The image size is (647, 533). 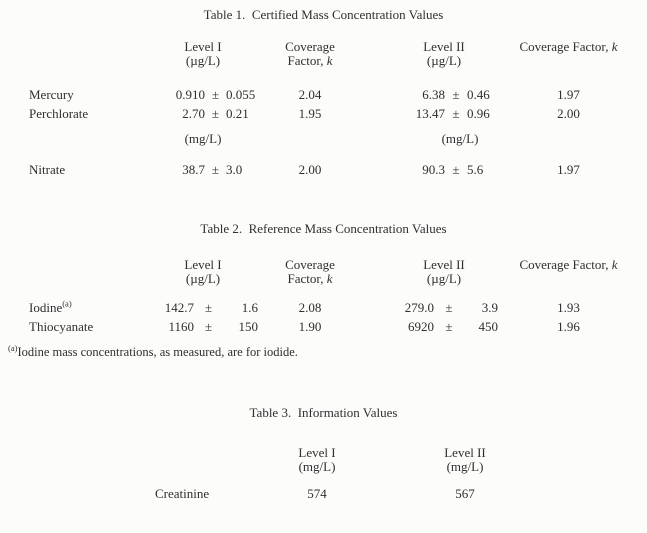 What do you see at coordinates (241, 94) in the screenshot?
I see `level1-uncertainty-cell: 0.055` at bounding box center [241, 94].